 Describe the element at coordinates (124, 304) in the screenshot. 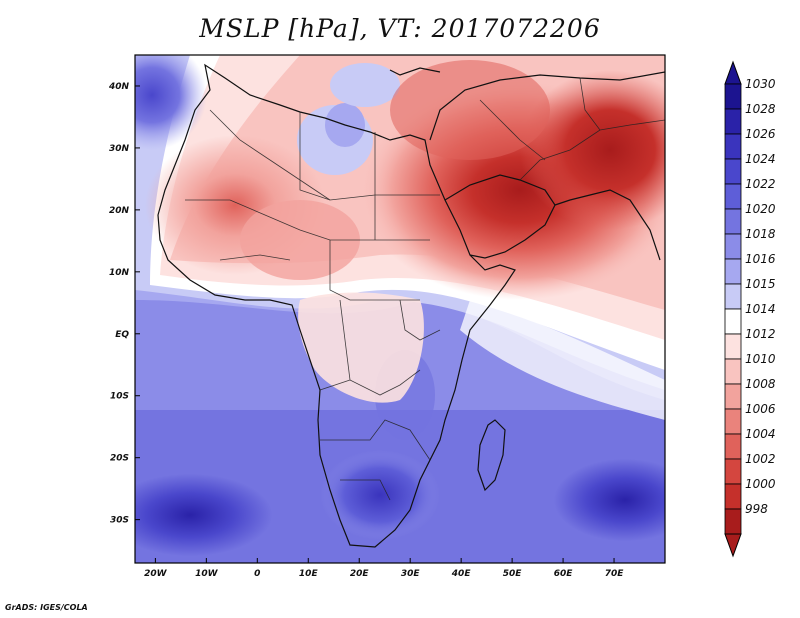

I see `latitude-axis: 40N 30N 20N 10N EQ 10S 20S 30S` at that location.